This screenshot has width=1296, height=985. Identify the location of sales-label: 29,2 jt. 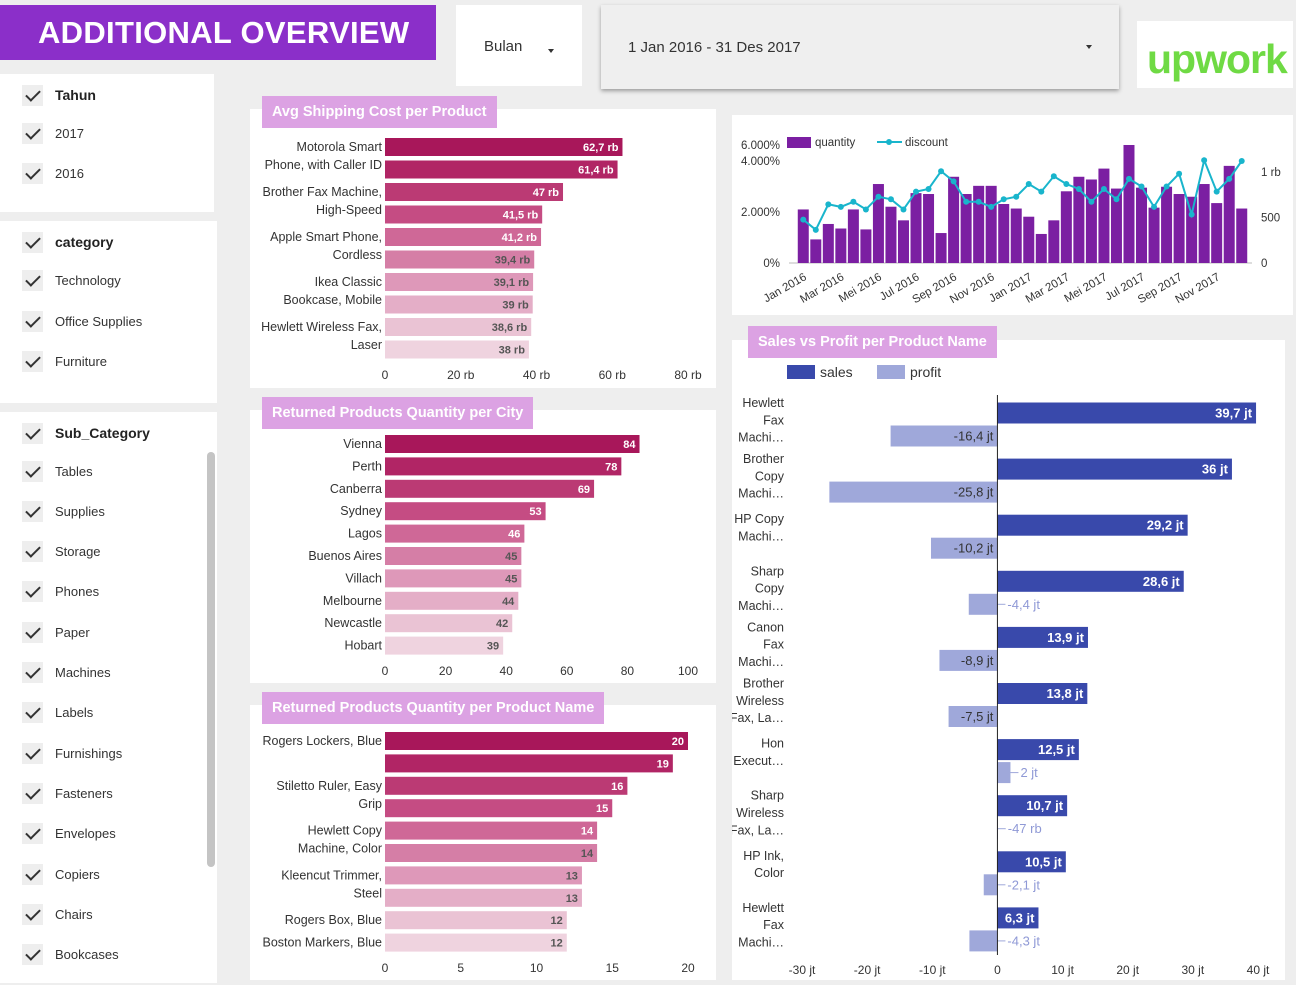
(1166, 525).